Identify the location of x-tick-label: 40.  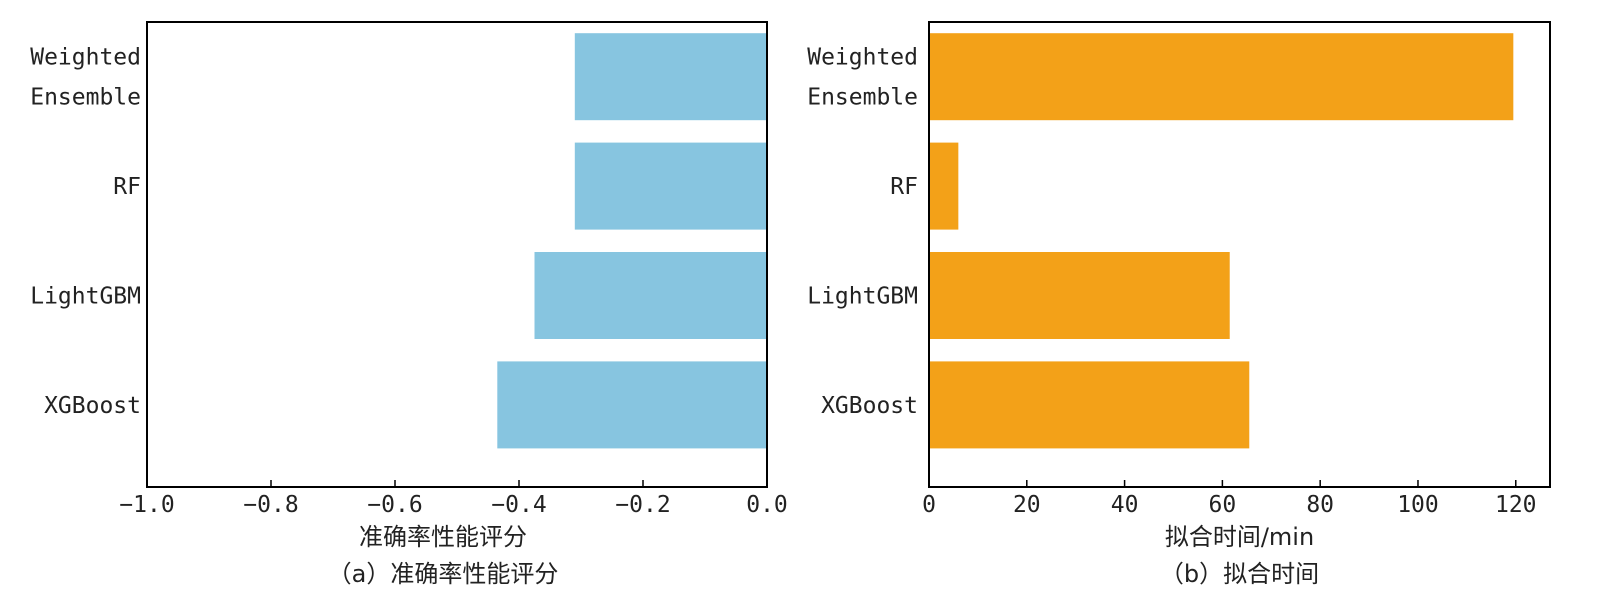
(1125, 505).